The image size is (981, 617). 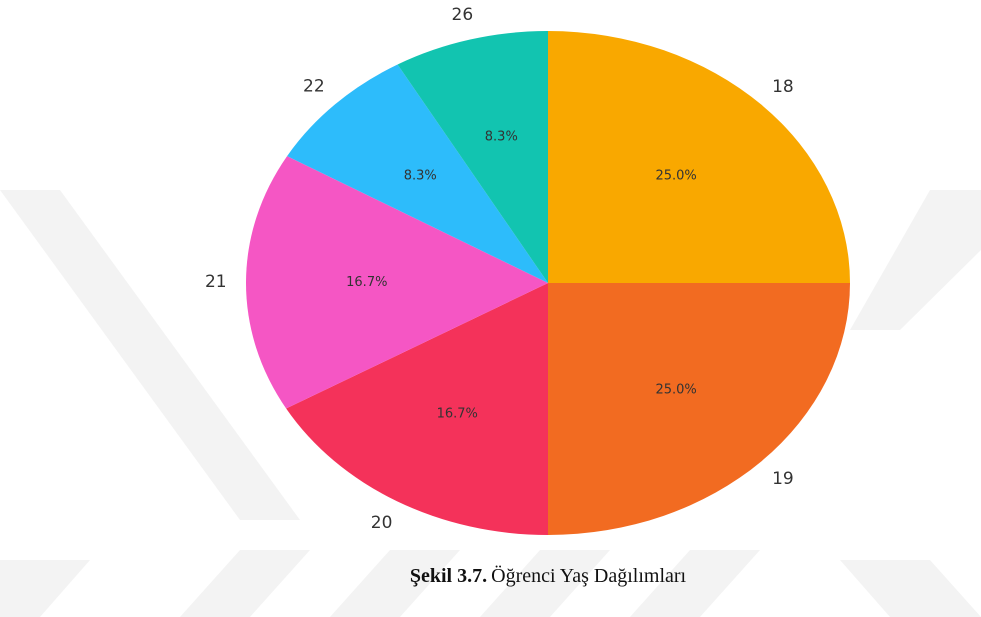 What do you see at coordinates (783, 87) in the screenshot?
I see `slice-label: 18` at bounding box center [783, 87].